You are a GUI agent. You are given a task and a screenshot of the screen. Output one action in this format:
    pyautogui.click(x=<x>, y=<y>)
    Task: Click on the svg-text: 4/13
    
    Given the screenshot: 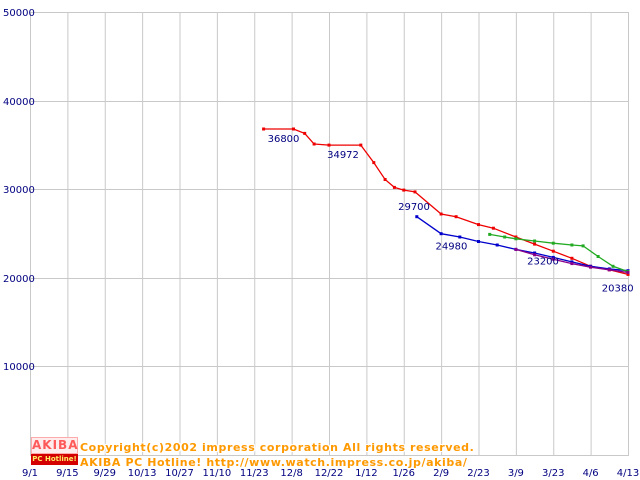 What is the action you would take?
    pyautogui.click(x=628, y=473)
    